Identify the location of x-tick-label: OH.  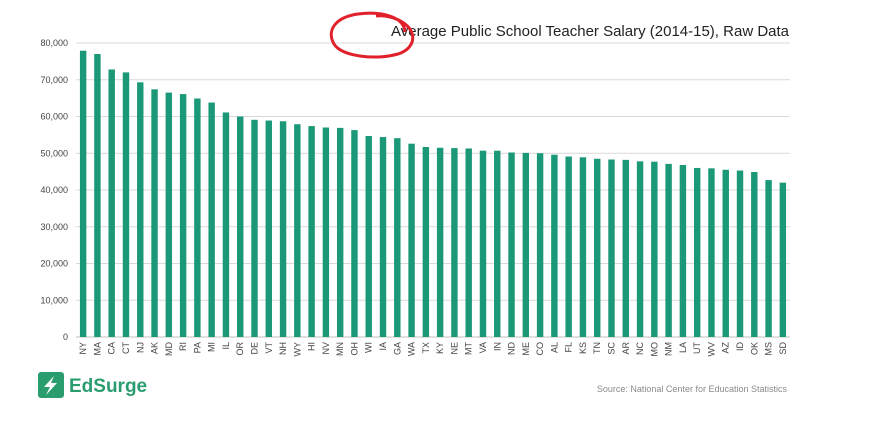
(354, 349).